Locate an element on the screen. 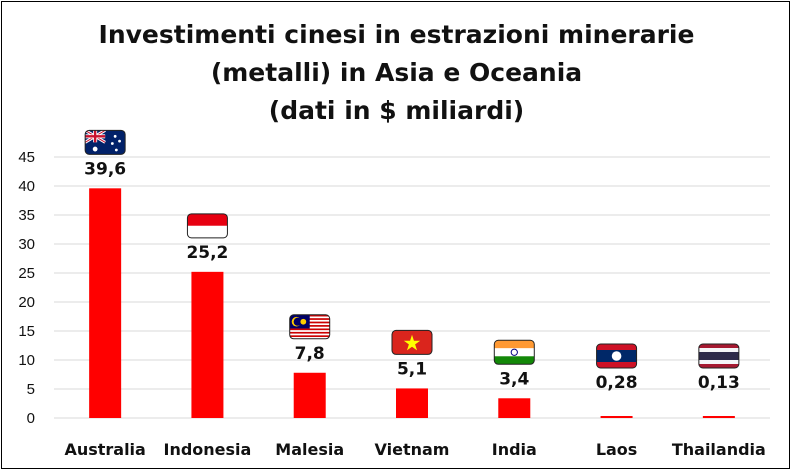  laos-flag is located at coordinates (617, 356).